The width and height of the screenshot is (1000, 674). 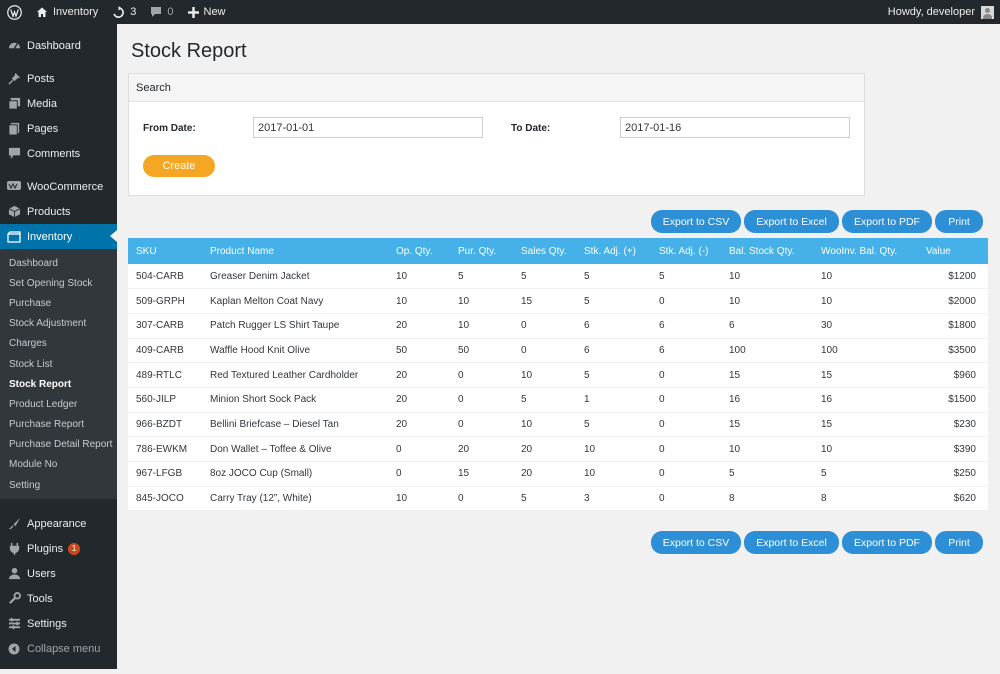 I want to click on menu-label: Users, so click(x=41, y=573).